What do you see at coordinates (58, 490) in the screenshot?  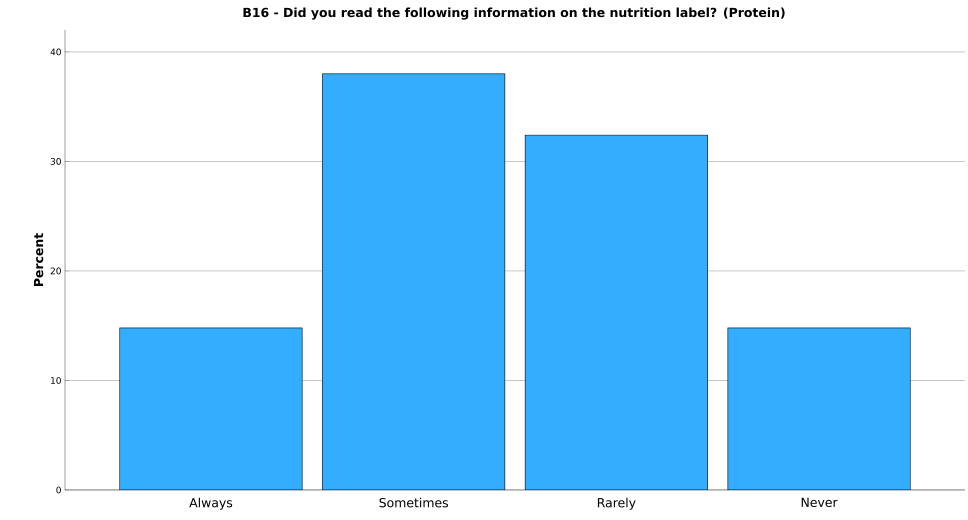 I see `y-tick-label: 0` at bounding box center [58, 490].